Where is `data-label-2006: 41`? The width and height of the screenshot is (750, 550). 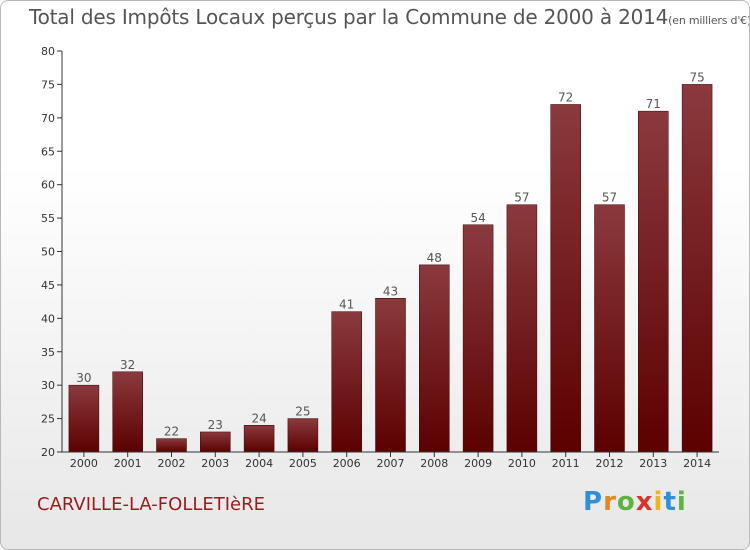 data-label-2006: 41 is located at coordinates (346, 305).